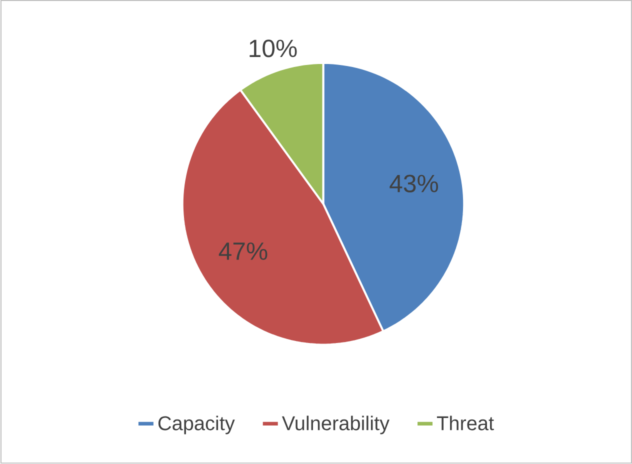 This screenshot has height=464, width=632. Describe the element at coordinates (465, 423) in the screenshot. I see `legend-label: Threat` at that location.